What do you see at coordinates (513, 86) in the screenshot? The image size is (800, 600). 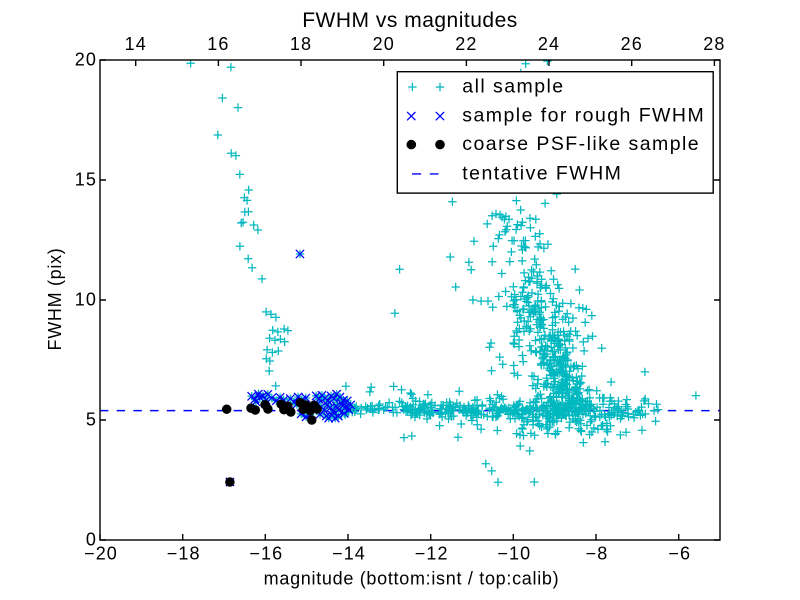 I see `svg-text: all sample` at bounding box center [513, 86].